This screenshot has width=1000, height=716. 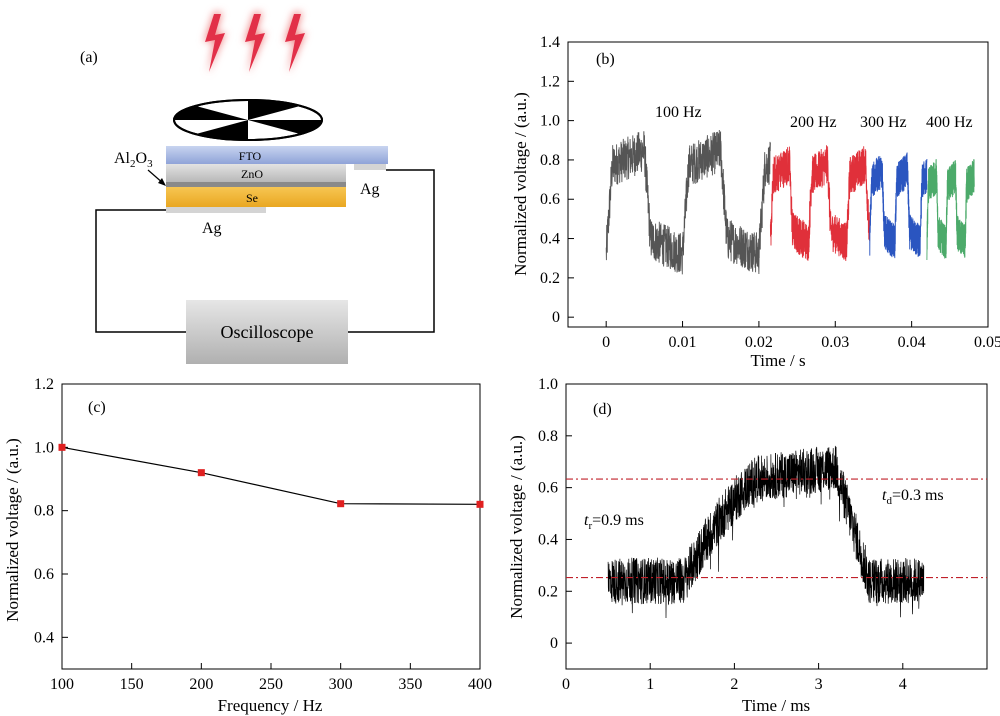 I want to click on arrow-head-icon, so click(x=162, y=182).